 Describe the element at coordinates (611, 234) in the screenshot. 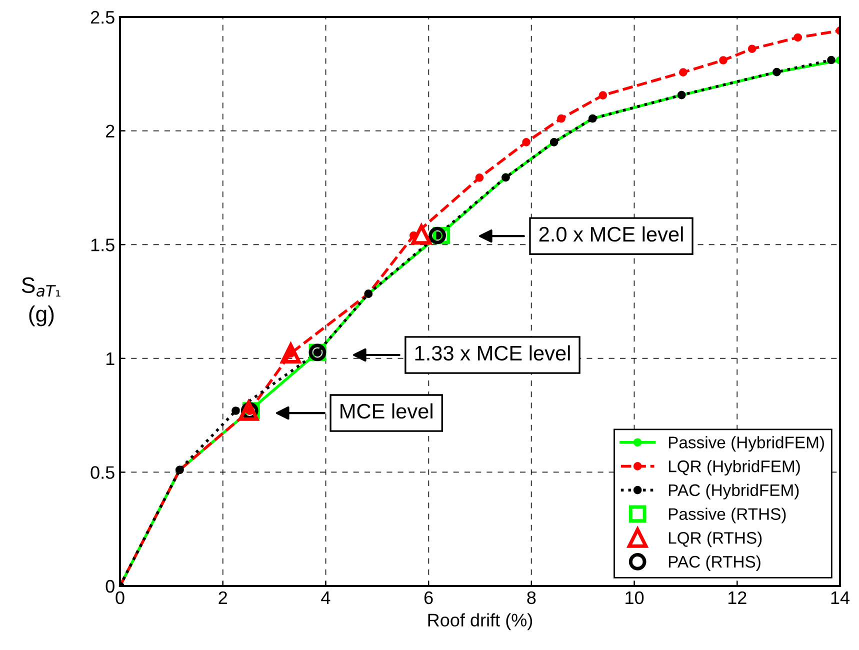

I see `annotation: 2.0 x MCE level` at that location.